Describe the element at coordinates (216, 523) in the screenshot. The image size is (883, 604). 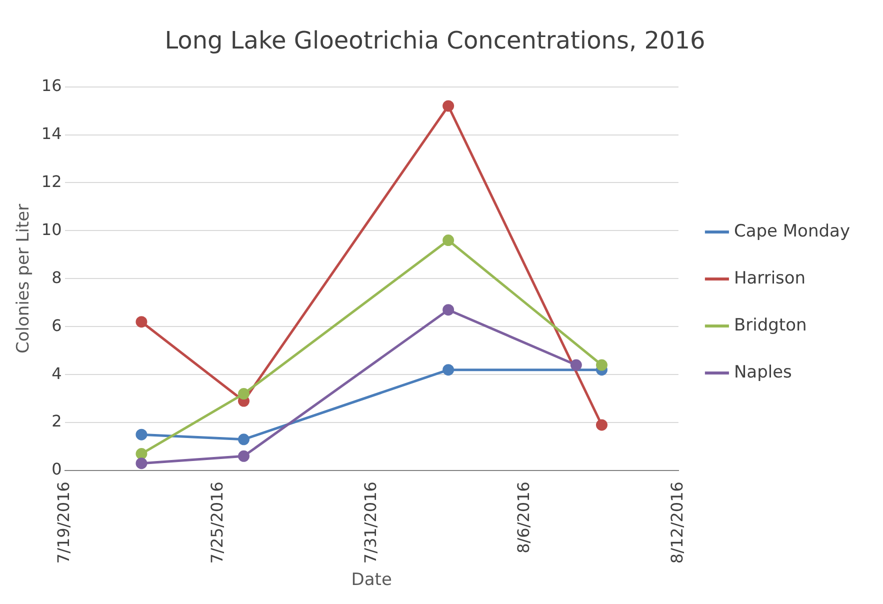
I see `x-tick-label: 7/25/2016` at that location.